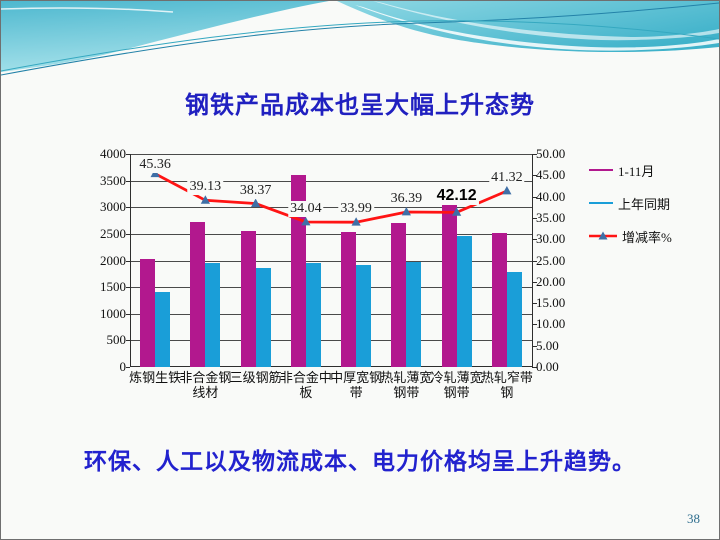  Describe the element at coordinates (551, 175) in the screenshot. I see `right-axis-tick-label: 45.00` at that location.